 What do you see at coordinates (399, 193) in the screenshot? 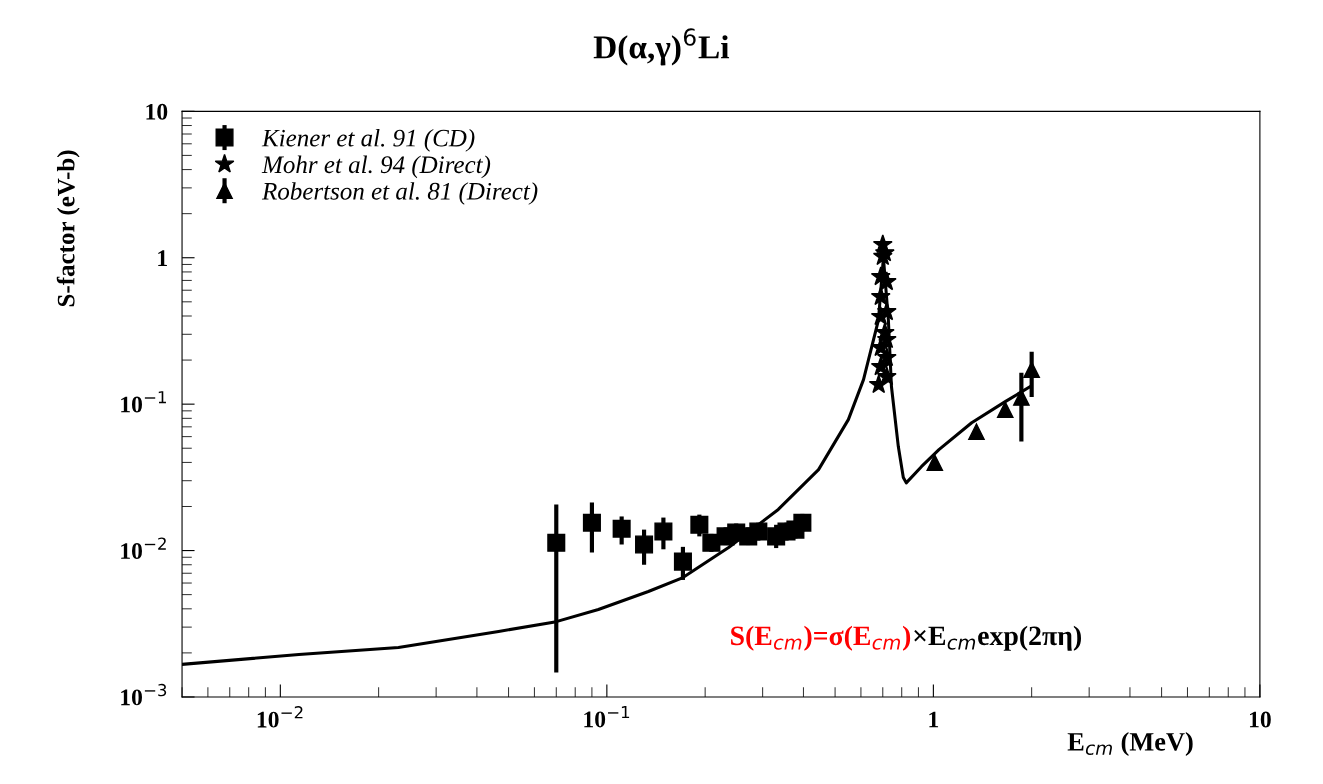
I see `legend-label: Robertson et al. 81 (Direct)` at bounding box center [399, 193].